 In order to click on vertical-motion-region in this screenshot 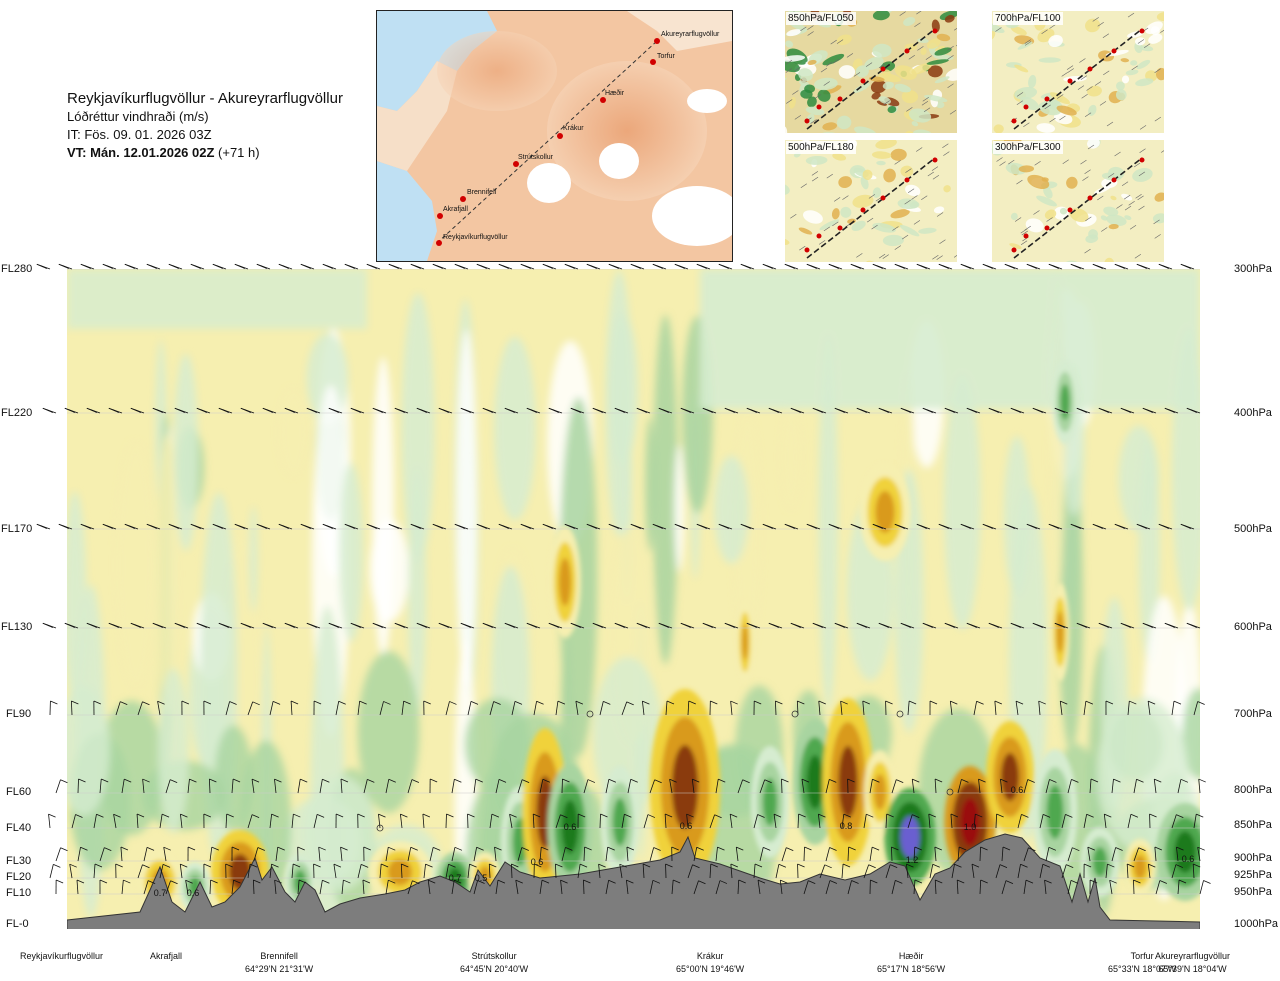, I will do `click(217, 299)`.